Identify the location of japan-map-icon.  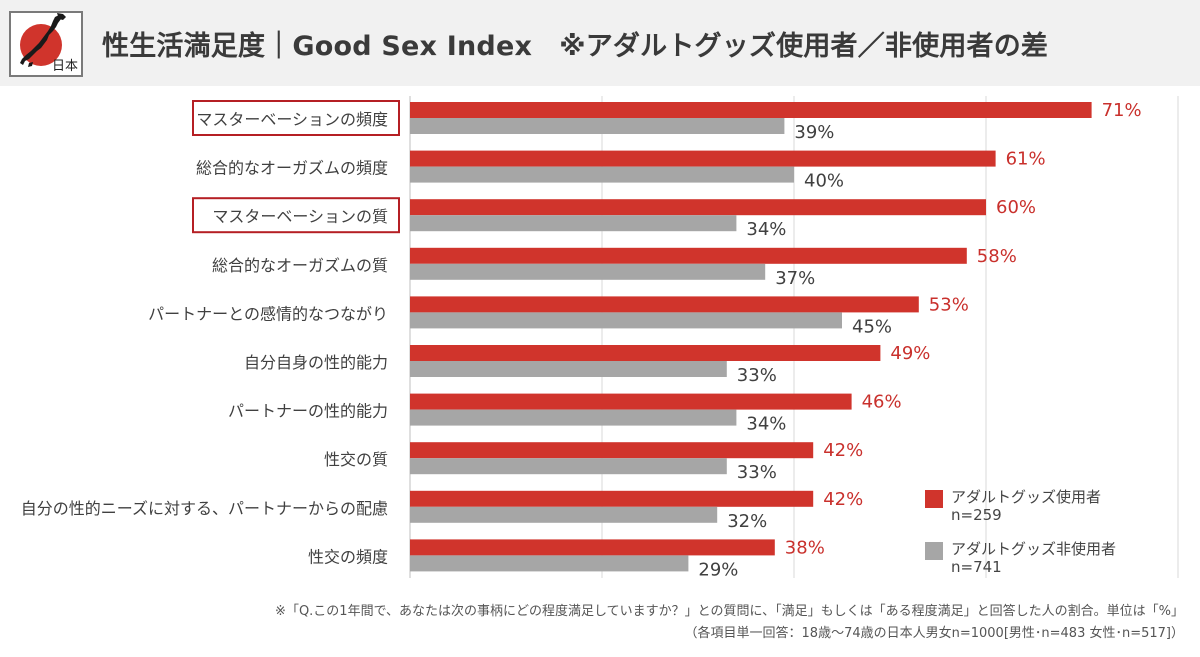
(43, 40).